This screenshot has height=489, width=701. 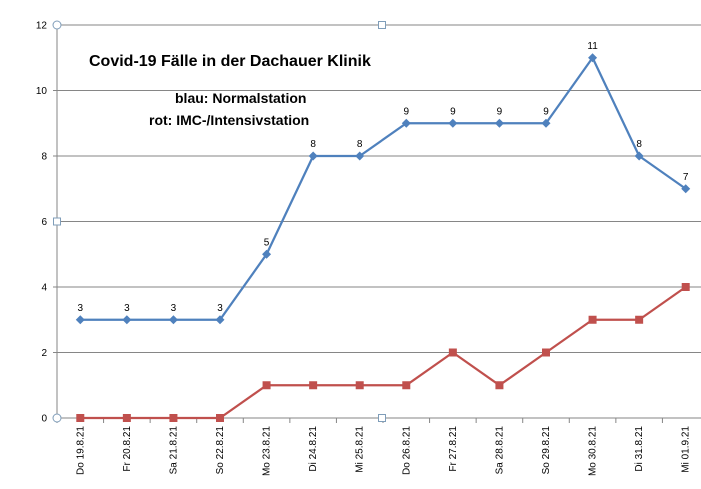 I want to click on series-0-data-label-12: 8, so click(x=639, y=144).